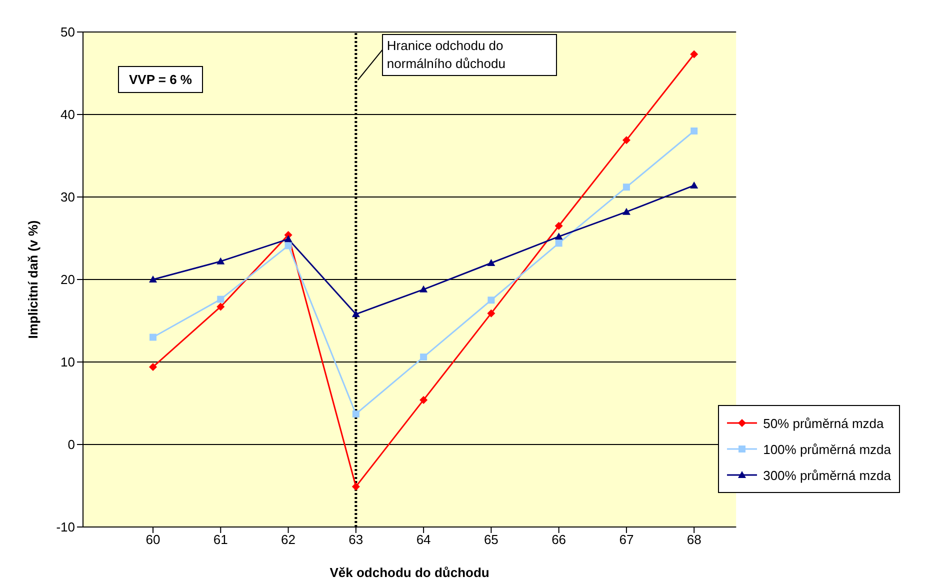 The height and width of the screenshot is (585, 928). I want to click on y-tick-label: 0, so click(71, 444).